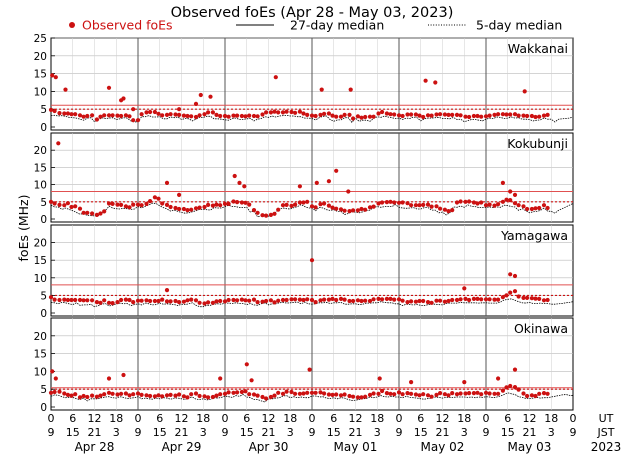  I want to click on legend: Observed foEs 27-day median 5-day median, so click(315, 25).